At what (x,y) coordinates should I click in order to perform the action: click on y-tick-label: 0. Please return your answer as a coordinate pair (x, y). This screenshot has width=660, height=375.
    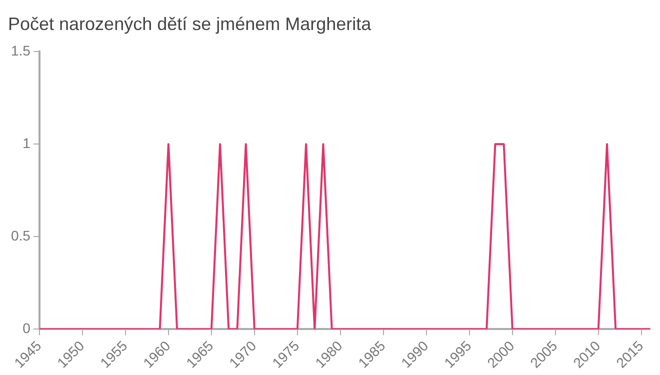
    Looking at the image, I should click on (26, 328).